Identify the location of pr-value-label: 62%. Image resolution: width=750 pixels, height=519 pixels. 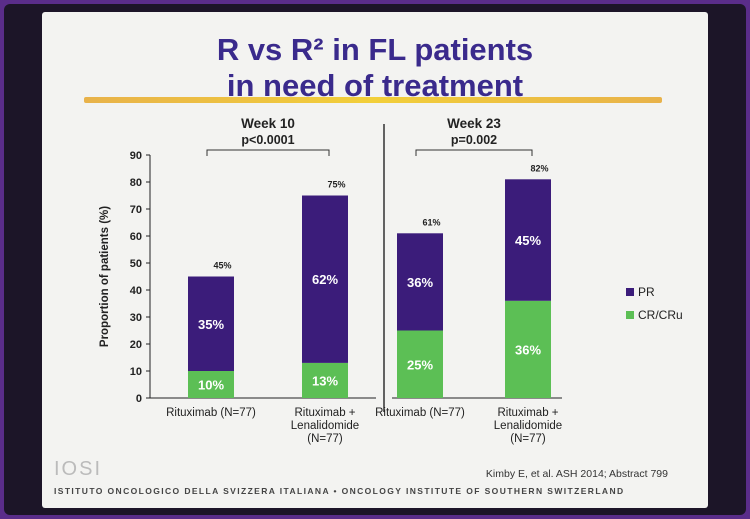
(325, 279).